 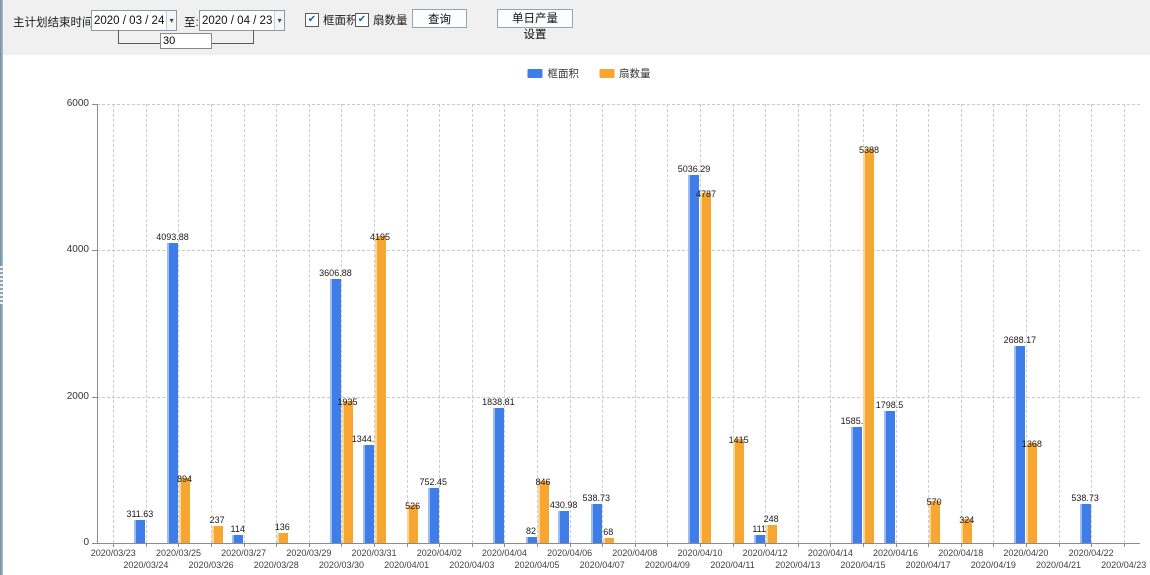 What do you see at coordinates (798, 565) in the screenshot?
I see `x-tick-label: 2020/04/13` at bounding box center [798, 565].